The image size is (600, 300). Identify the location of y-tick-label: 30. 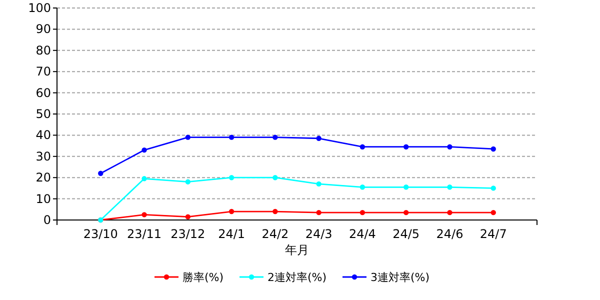
(43, 156).